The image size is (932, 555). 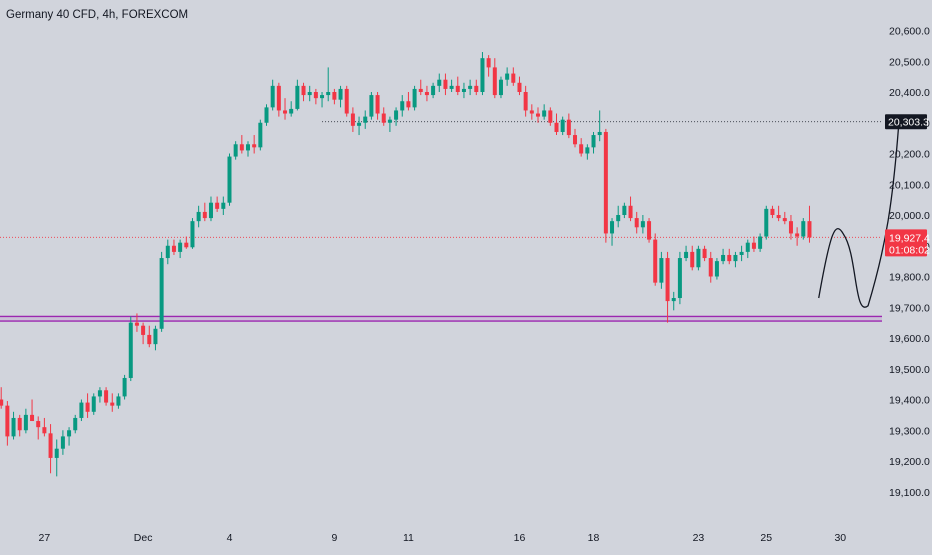 I want to click on symbol-title: Germany 40 CFD, 4h, FOREXCOM, so click(x=97, y=15).